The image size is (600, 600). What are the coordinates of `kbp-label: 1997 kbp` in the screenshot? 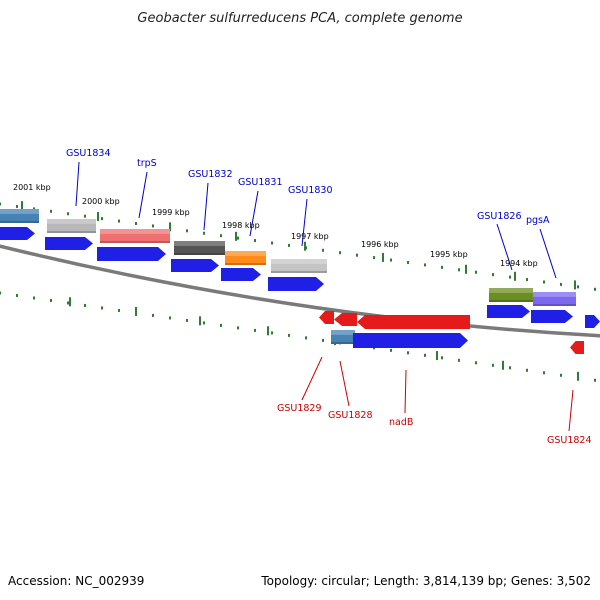 It's located at (310, 236).